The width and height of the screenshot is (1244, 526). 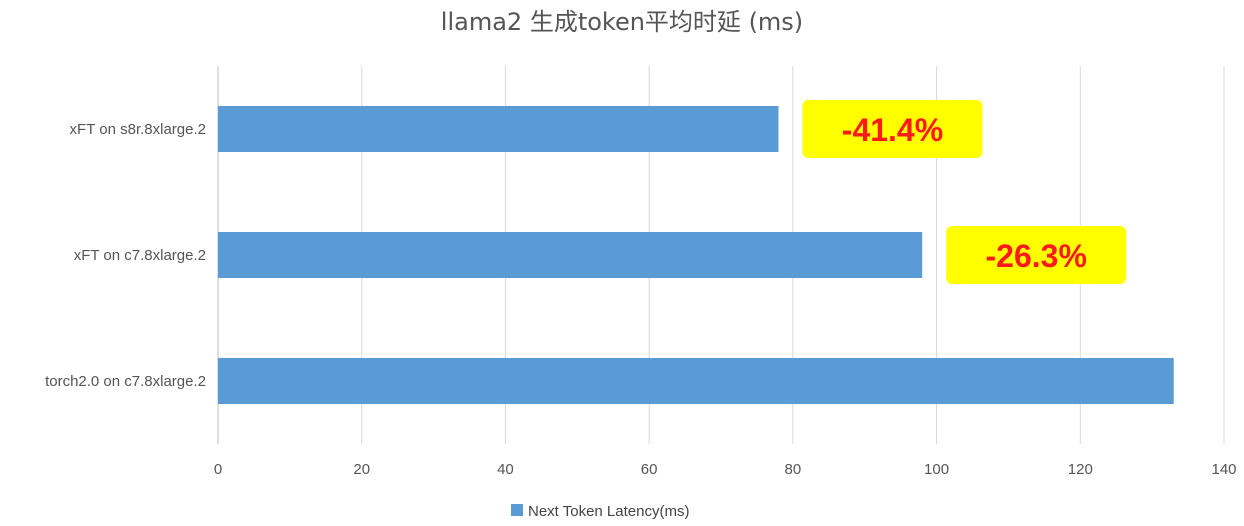 I want to click on category-label-1: xFT on s8r.8xlarge.2, so click(x=138, y=129).